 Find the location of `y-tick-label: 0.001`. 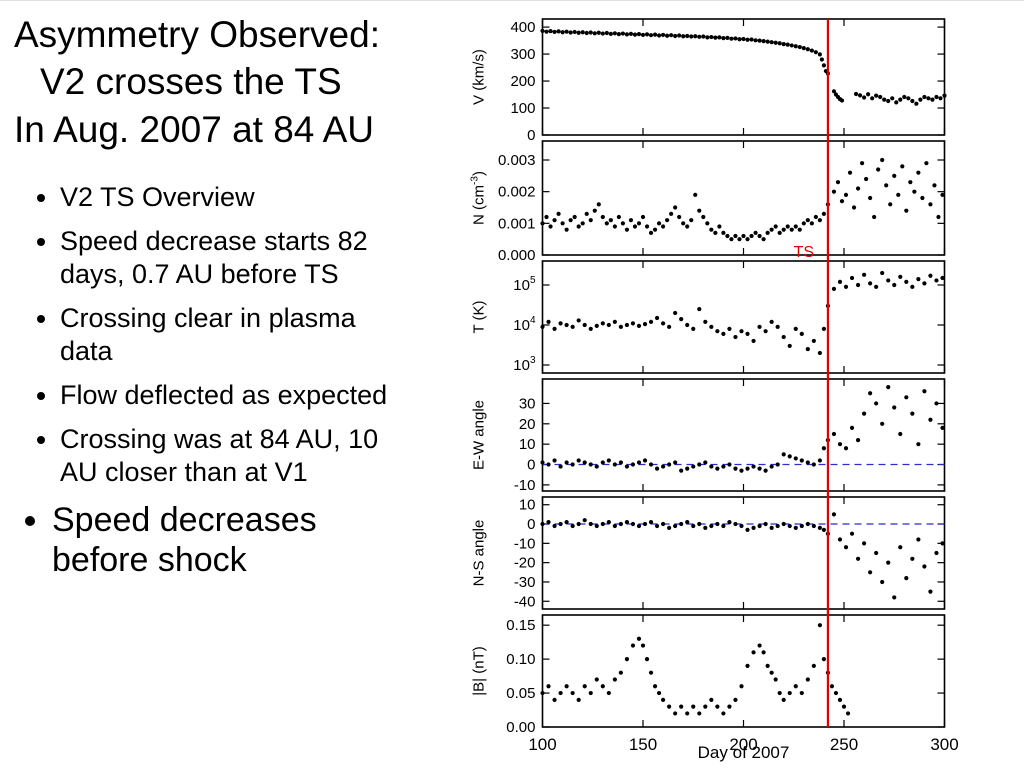

y-tick-label: 0.001 is located at coordinates (517, 223).